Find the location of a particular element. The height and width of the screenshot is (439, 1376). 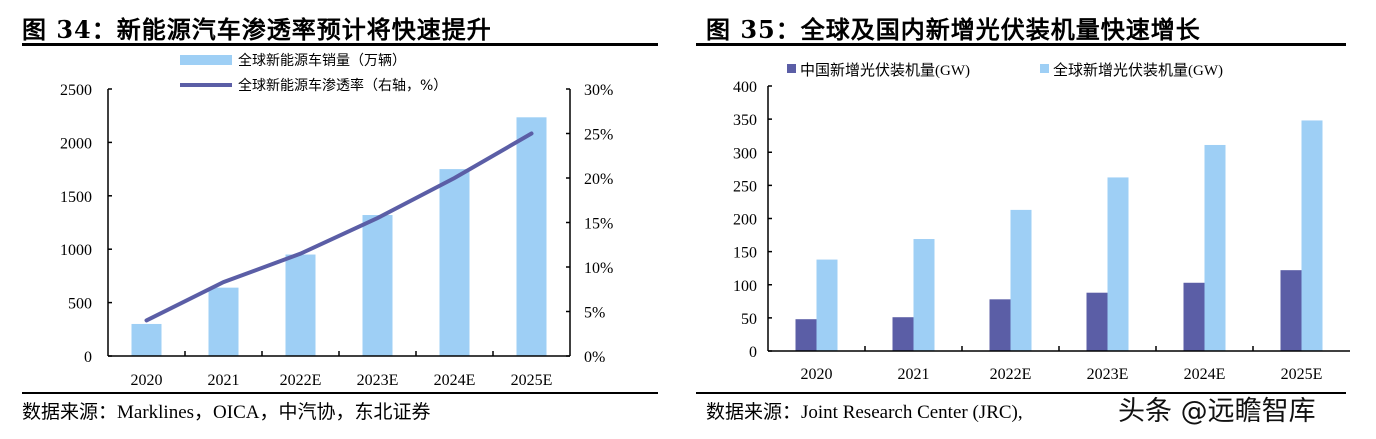

figure-34-title: 图 34：新能源汽车渗透率预计将快速提升 is located at coordinates (257, 29).